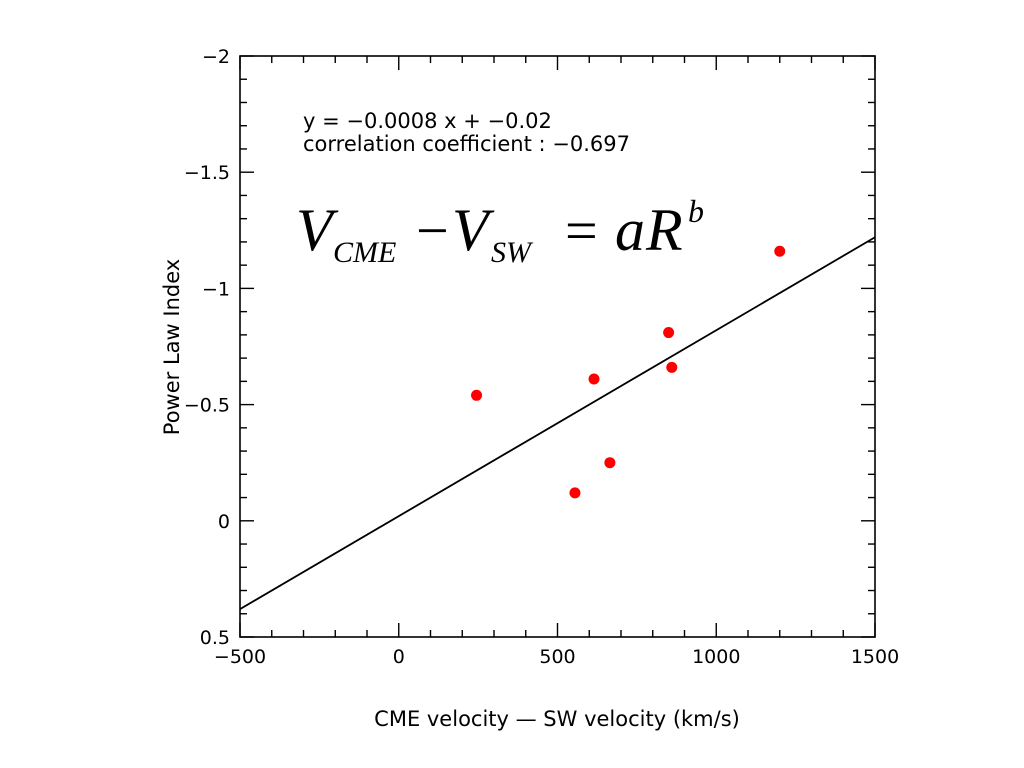 The height and width of the screenshot is (768, 1024). I want to click on y-tick-label: −1, so click(216, 289).